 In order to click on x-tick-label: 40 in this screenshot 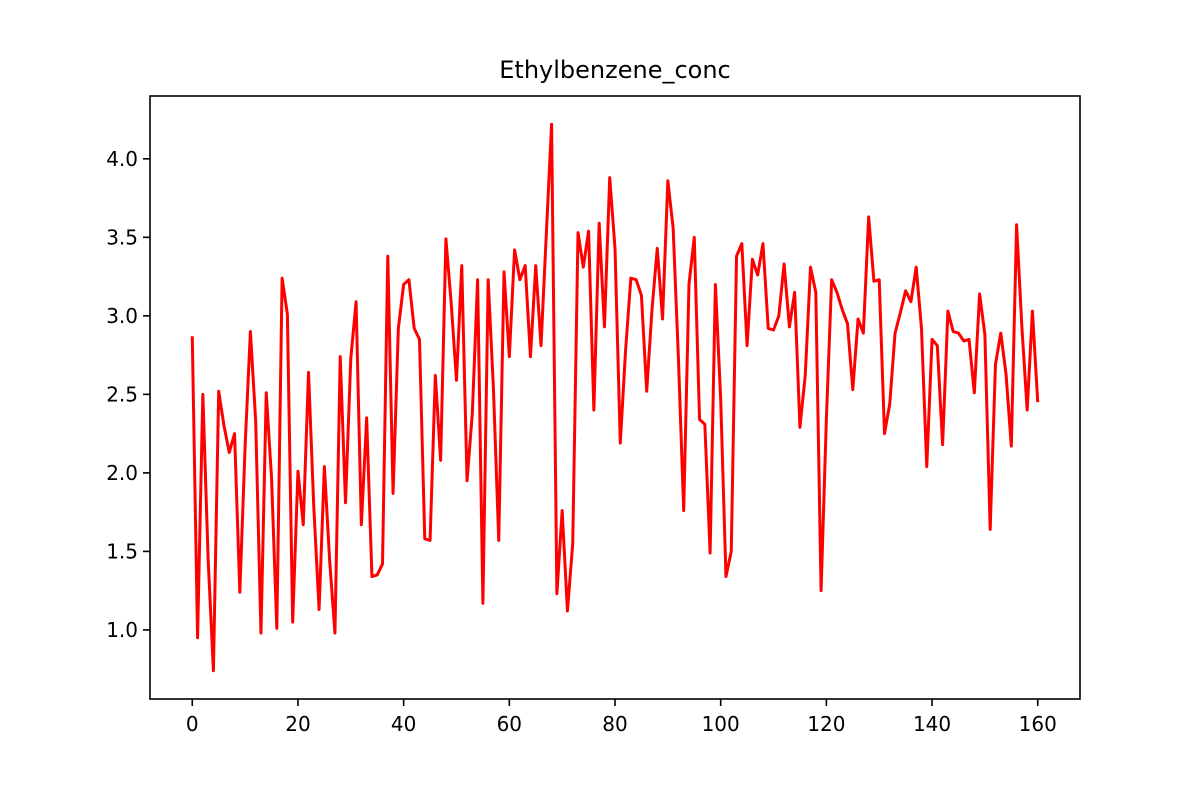, I will do `click(403, 724)`.